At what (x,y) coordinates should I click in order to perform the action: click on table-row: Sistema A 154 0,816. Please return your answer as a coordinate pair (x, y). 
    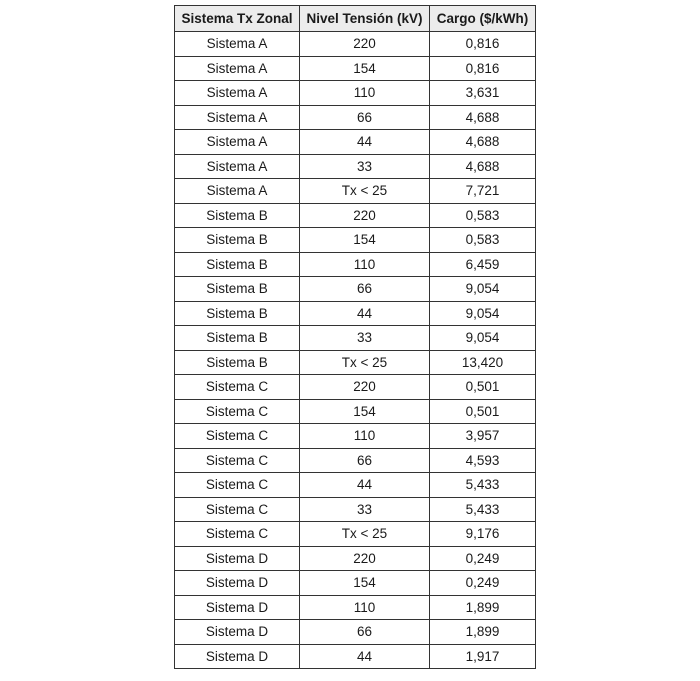
    Looking at the image, I should click on (355, 68).